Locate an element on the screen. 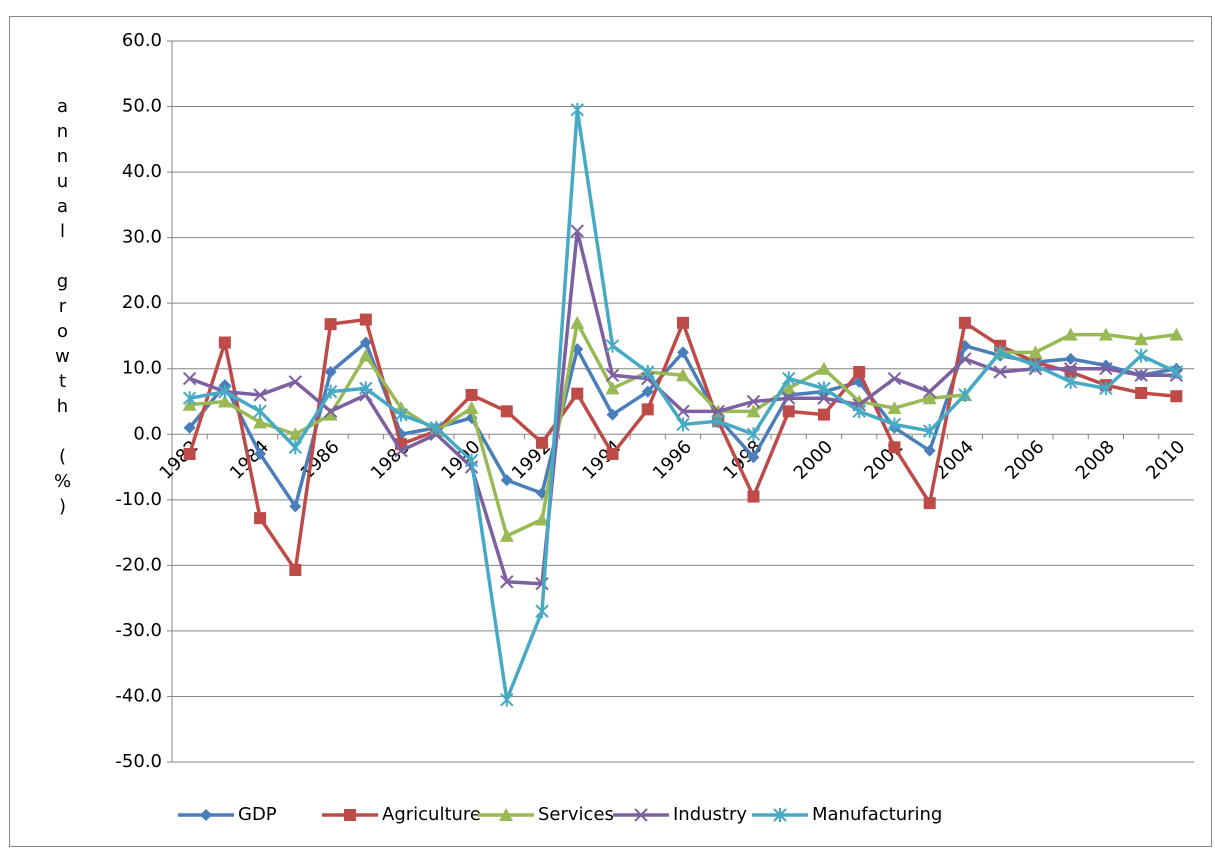  x-tick-label: 1982 is located at coordinates (178, 459).